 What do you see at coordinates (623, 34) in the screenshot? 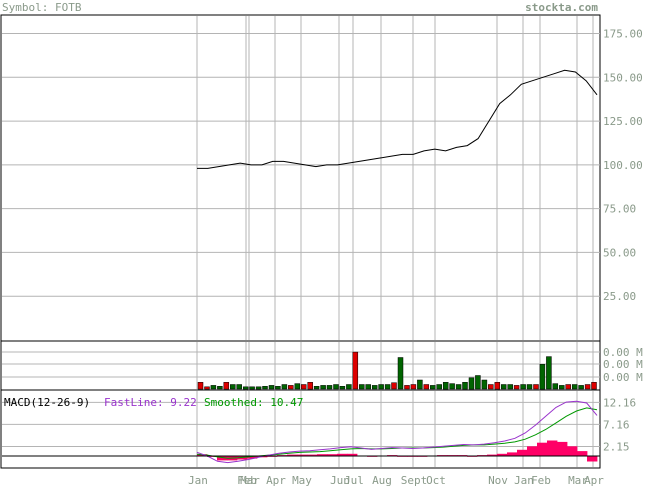
I see `price-tick-label: 175.00` at bounding box center [623, 34].